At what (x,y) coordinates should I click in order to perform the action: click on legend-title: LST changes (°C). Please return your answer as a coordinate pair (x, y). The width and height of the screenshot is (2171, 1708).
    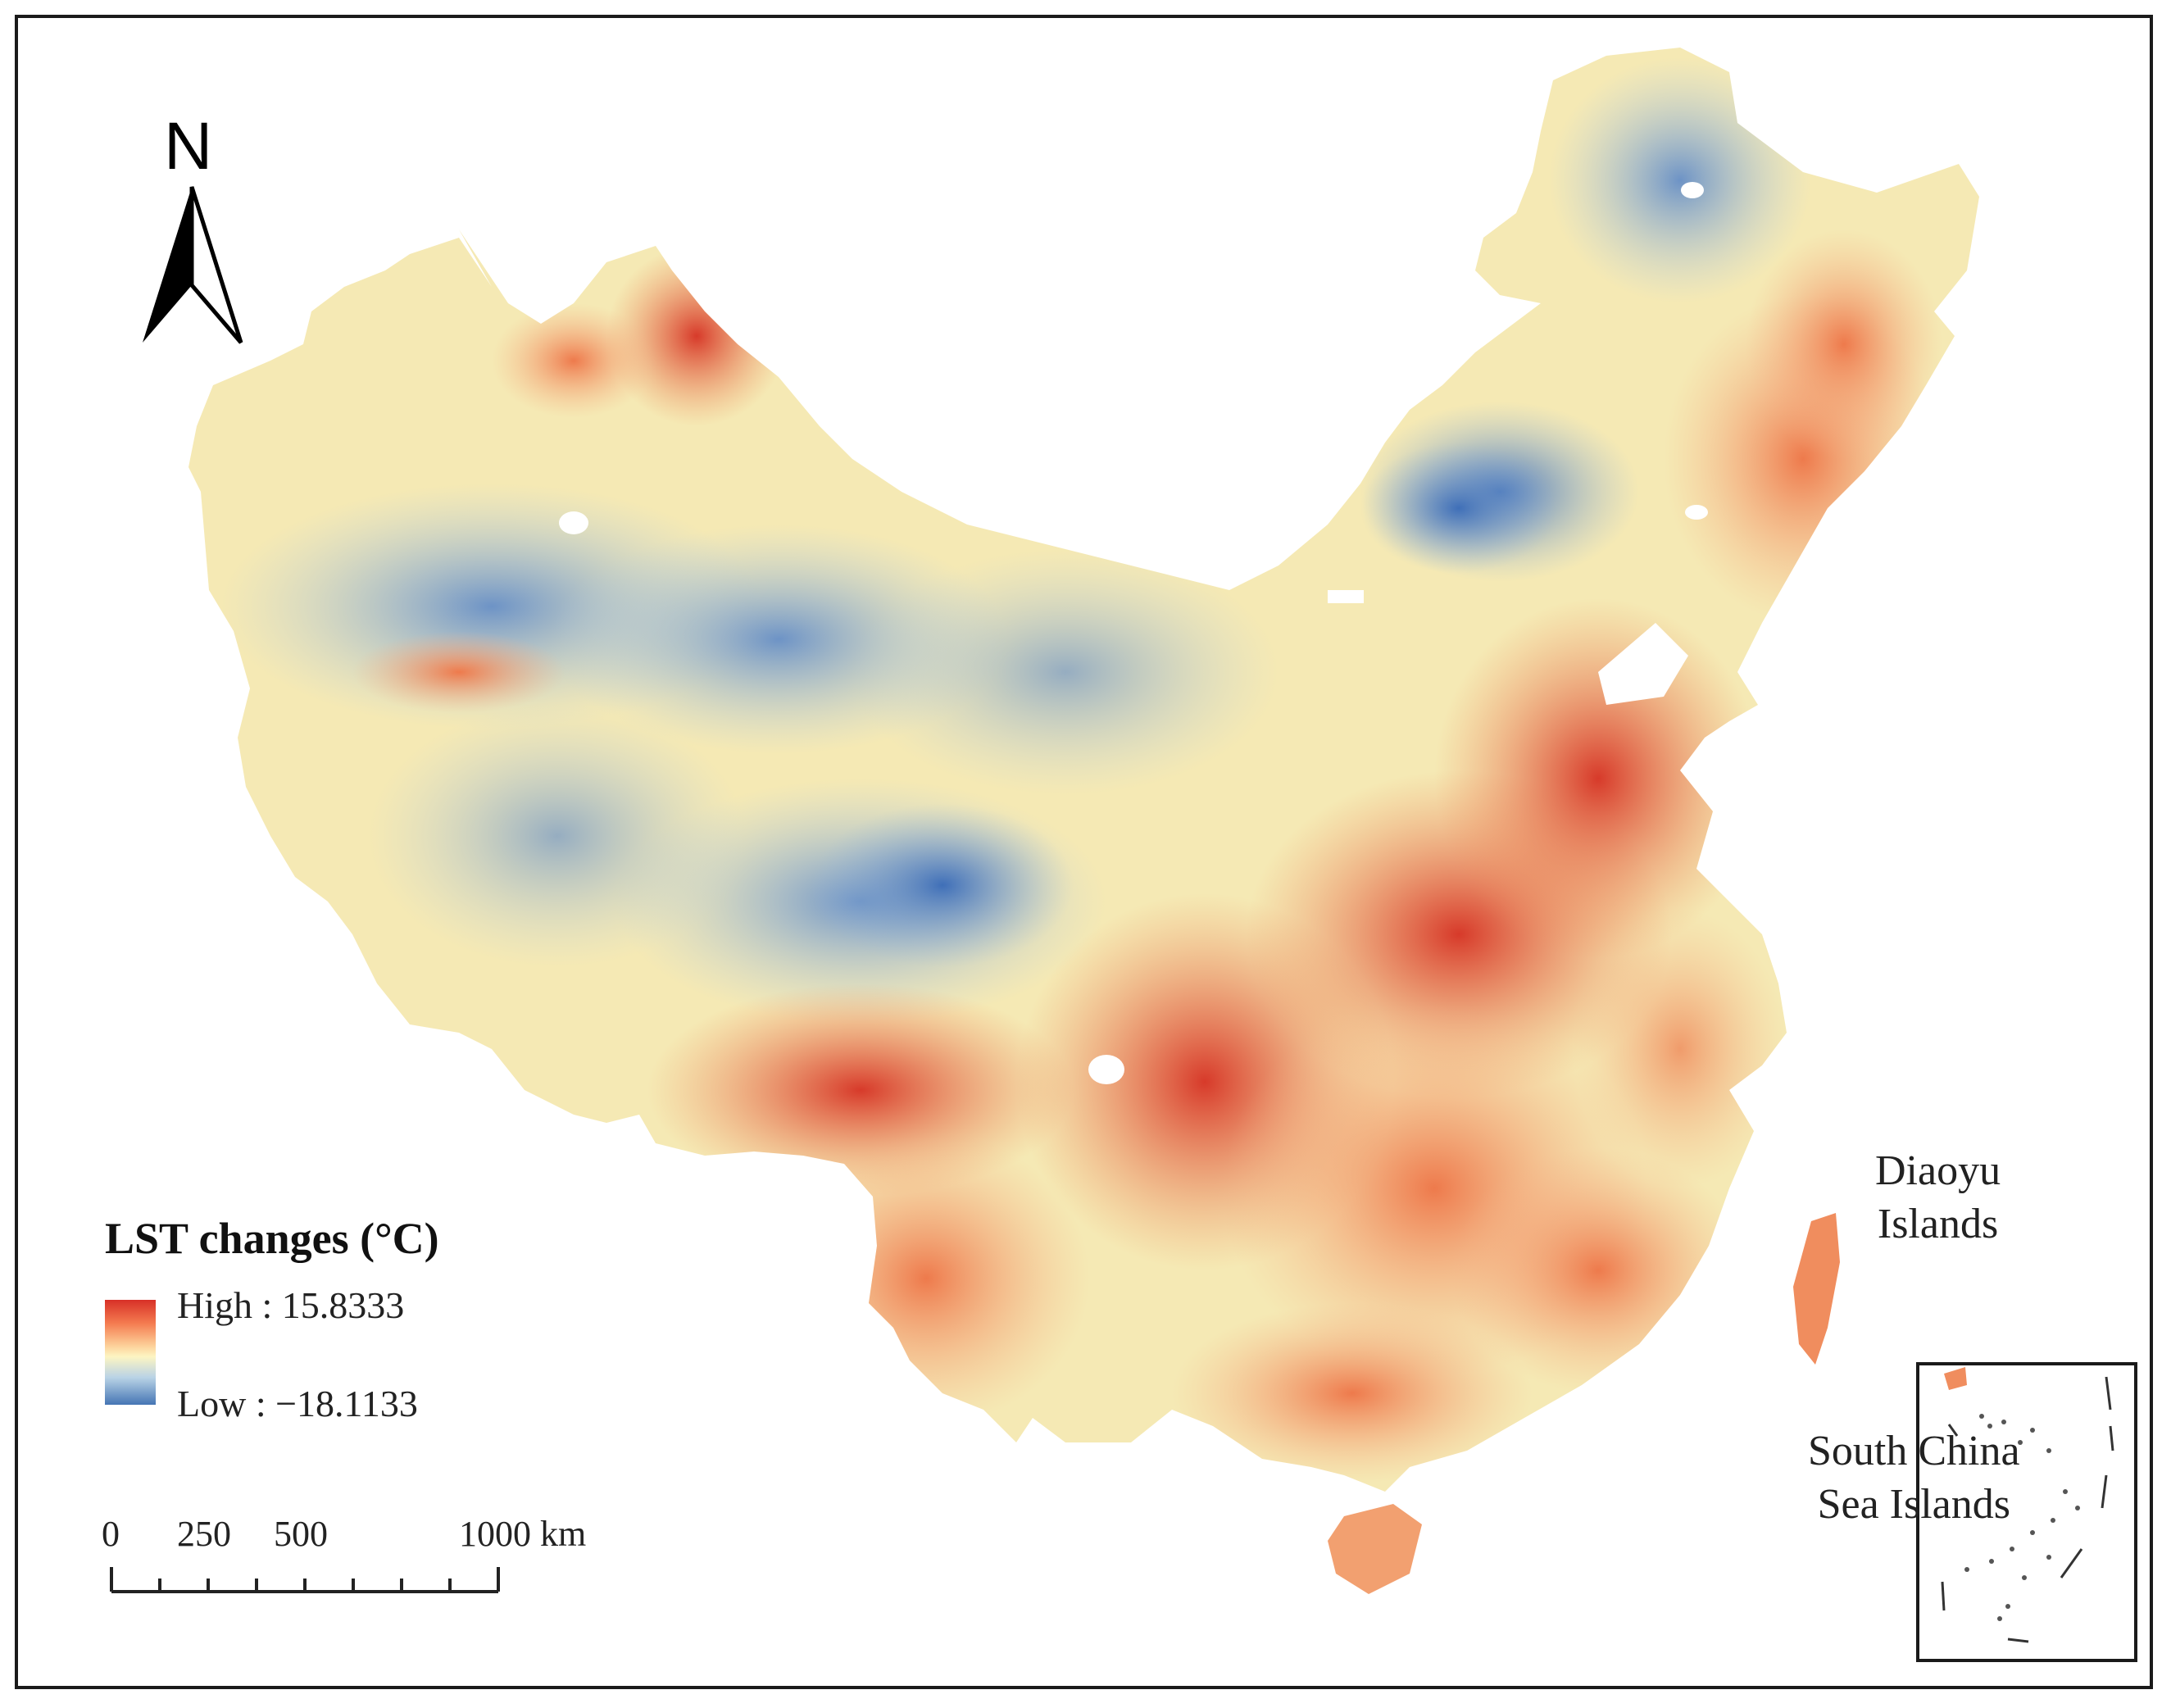
    Looking at the image, I should click on (272, 1238).